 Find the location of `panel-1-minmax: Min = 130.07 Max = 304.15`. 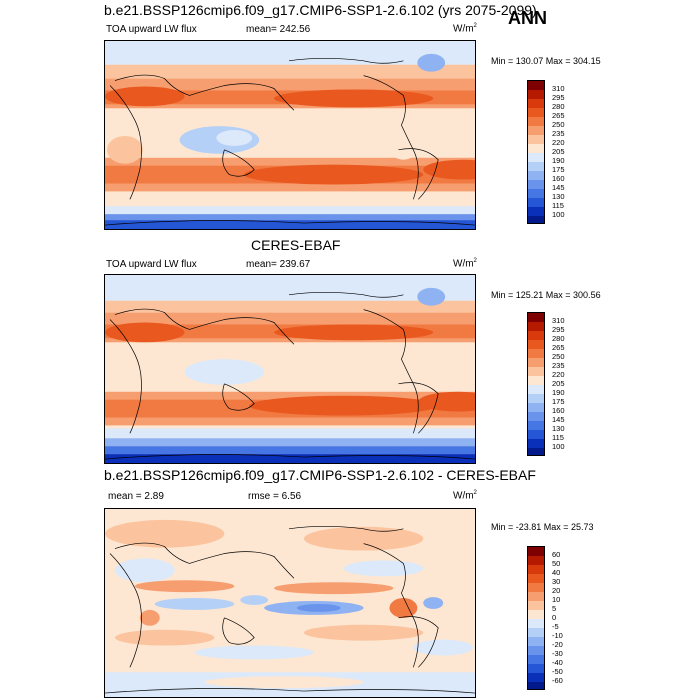

panel-1-minmax: Min = 130.07 Max = 304.15 is located at coordinates (546, 61).